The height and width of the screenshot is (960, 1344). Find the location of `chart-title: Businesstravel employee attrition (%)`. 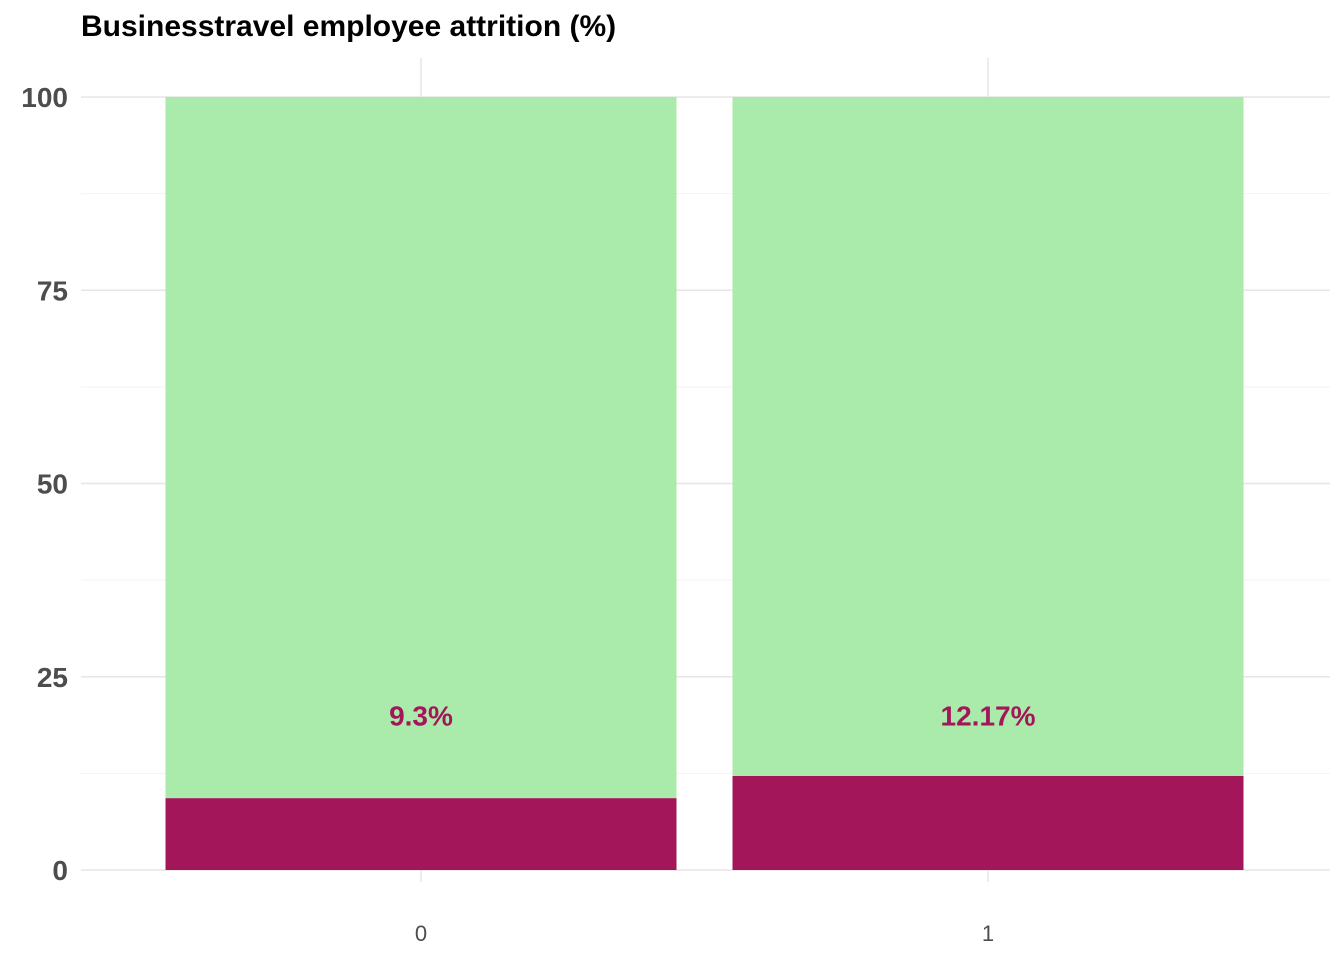

chart-title: Businesstravel employee attrition (%) is located at coordinates (349, 26).